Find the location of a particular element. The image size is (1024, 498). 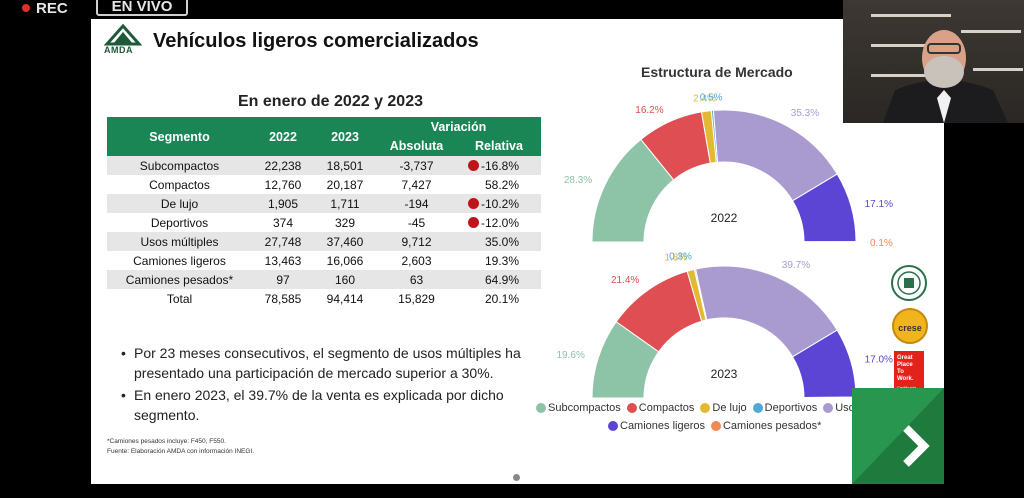

rec-label: REC is located at coordinates (52, 8).